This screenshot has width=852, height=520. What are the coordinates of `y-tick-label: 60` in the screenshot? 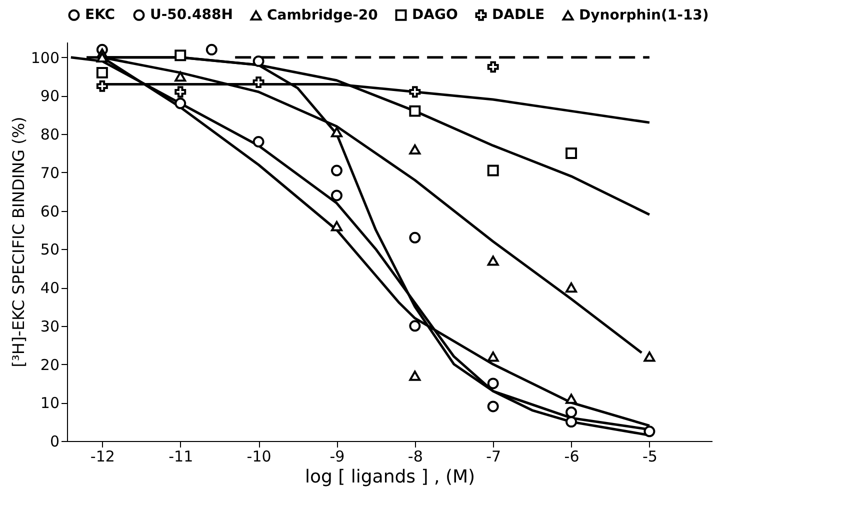 It's located at (50, 211).